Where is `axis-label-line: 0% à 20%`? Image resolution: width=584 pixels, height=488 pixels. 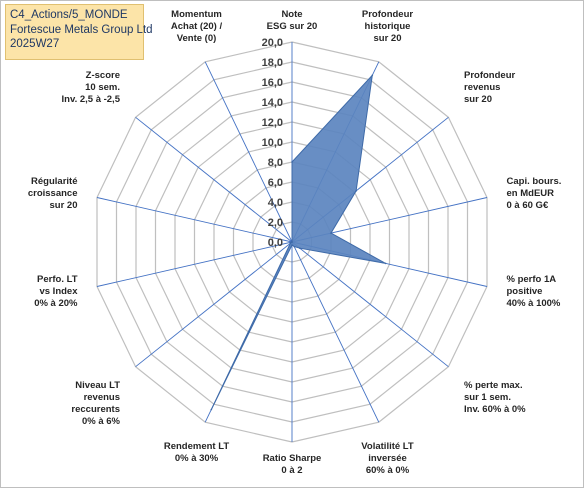 axis-label-line: 0% à 20% is located at coordinates (56, 303).